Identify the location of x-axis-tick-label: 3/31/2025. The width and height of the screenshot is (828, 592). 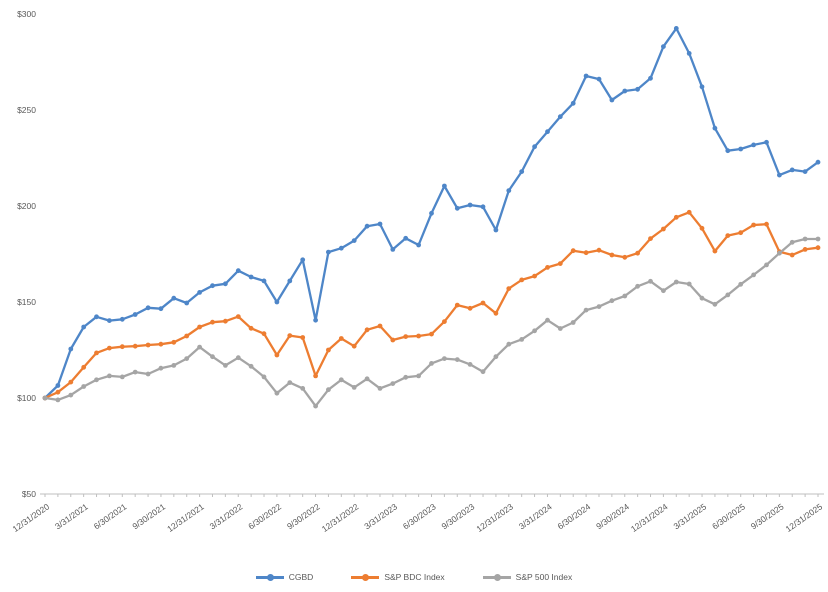
(689, 516).